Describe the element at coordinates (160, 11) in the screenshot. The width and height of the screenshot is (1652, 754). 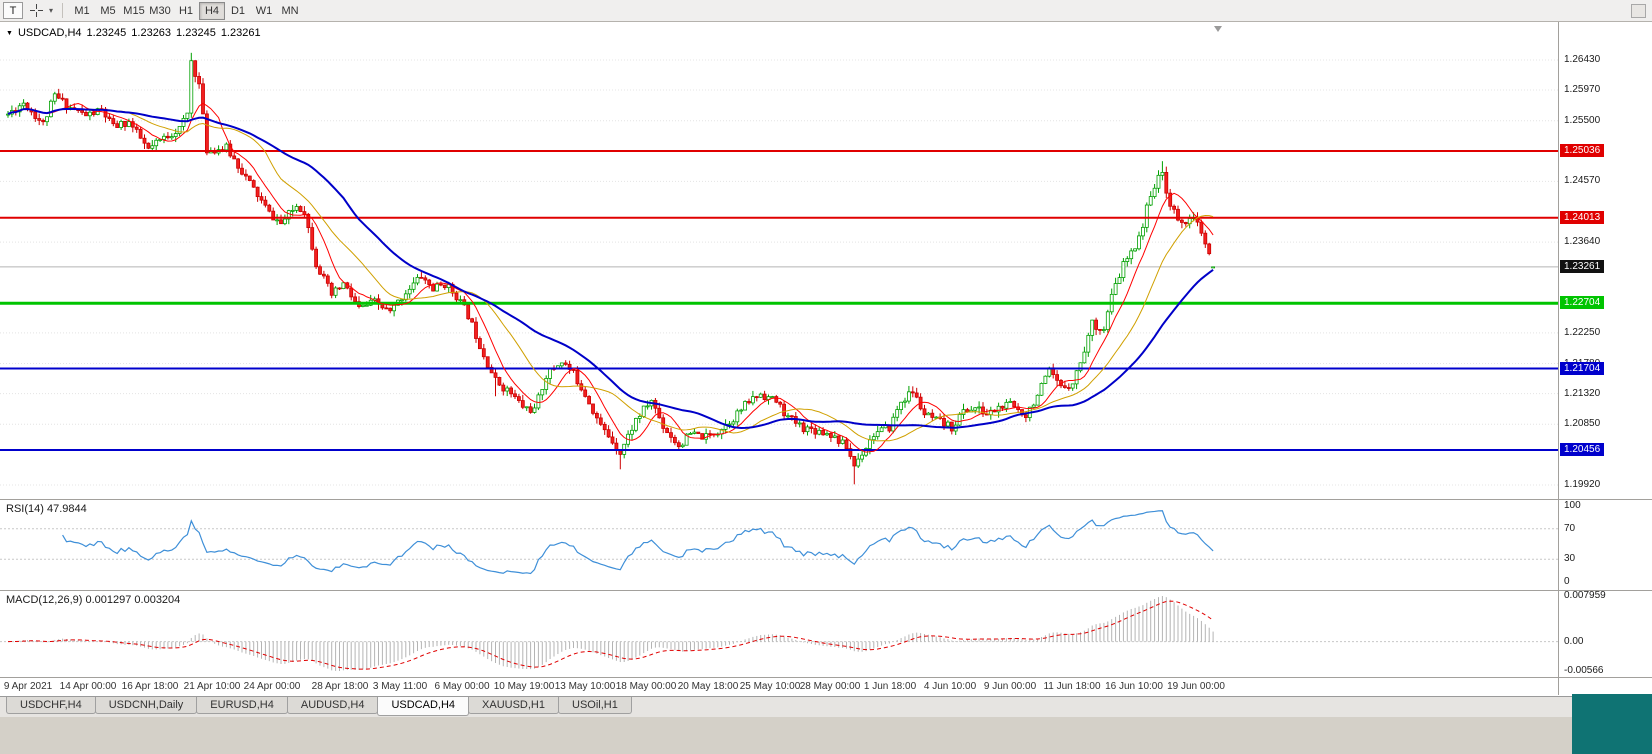
I see `timeframe-button-m30: M30` at that location.